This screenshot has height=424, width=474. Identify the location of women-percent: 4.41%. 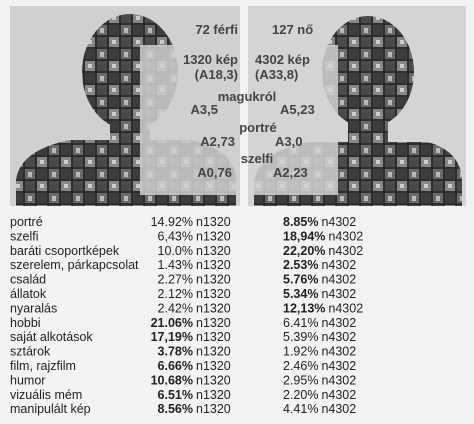
(300, 409).